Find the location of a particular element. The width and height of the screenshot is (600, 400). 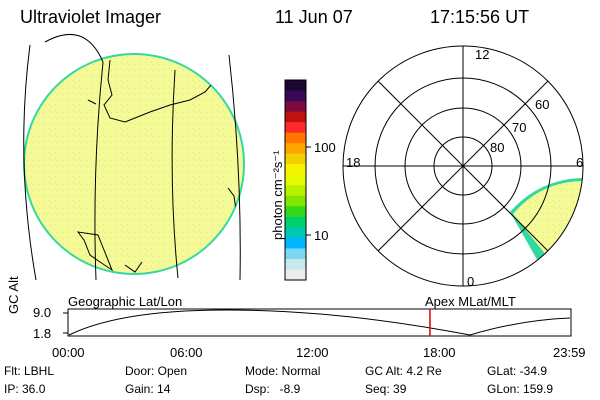

status-gc-alt: GC Alt: 4.2 Re is located at coordinates (403, 371).